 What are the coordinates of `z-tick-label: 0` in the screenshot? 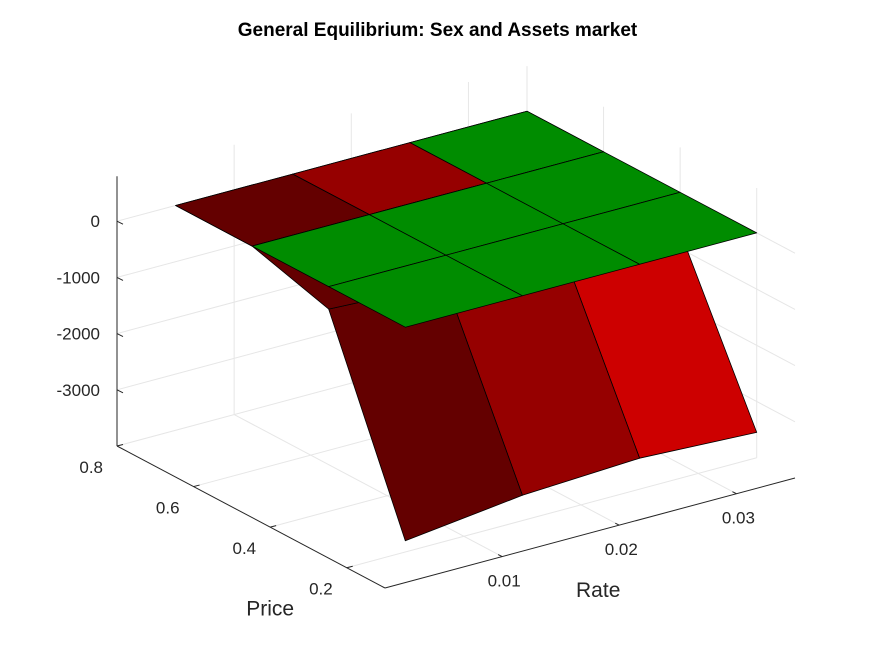 It's located at (95, 221).